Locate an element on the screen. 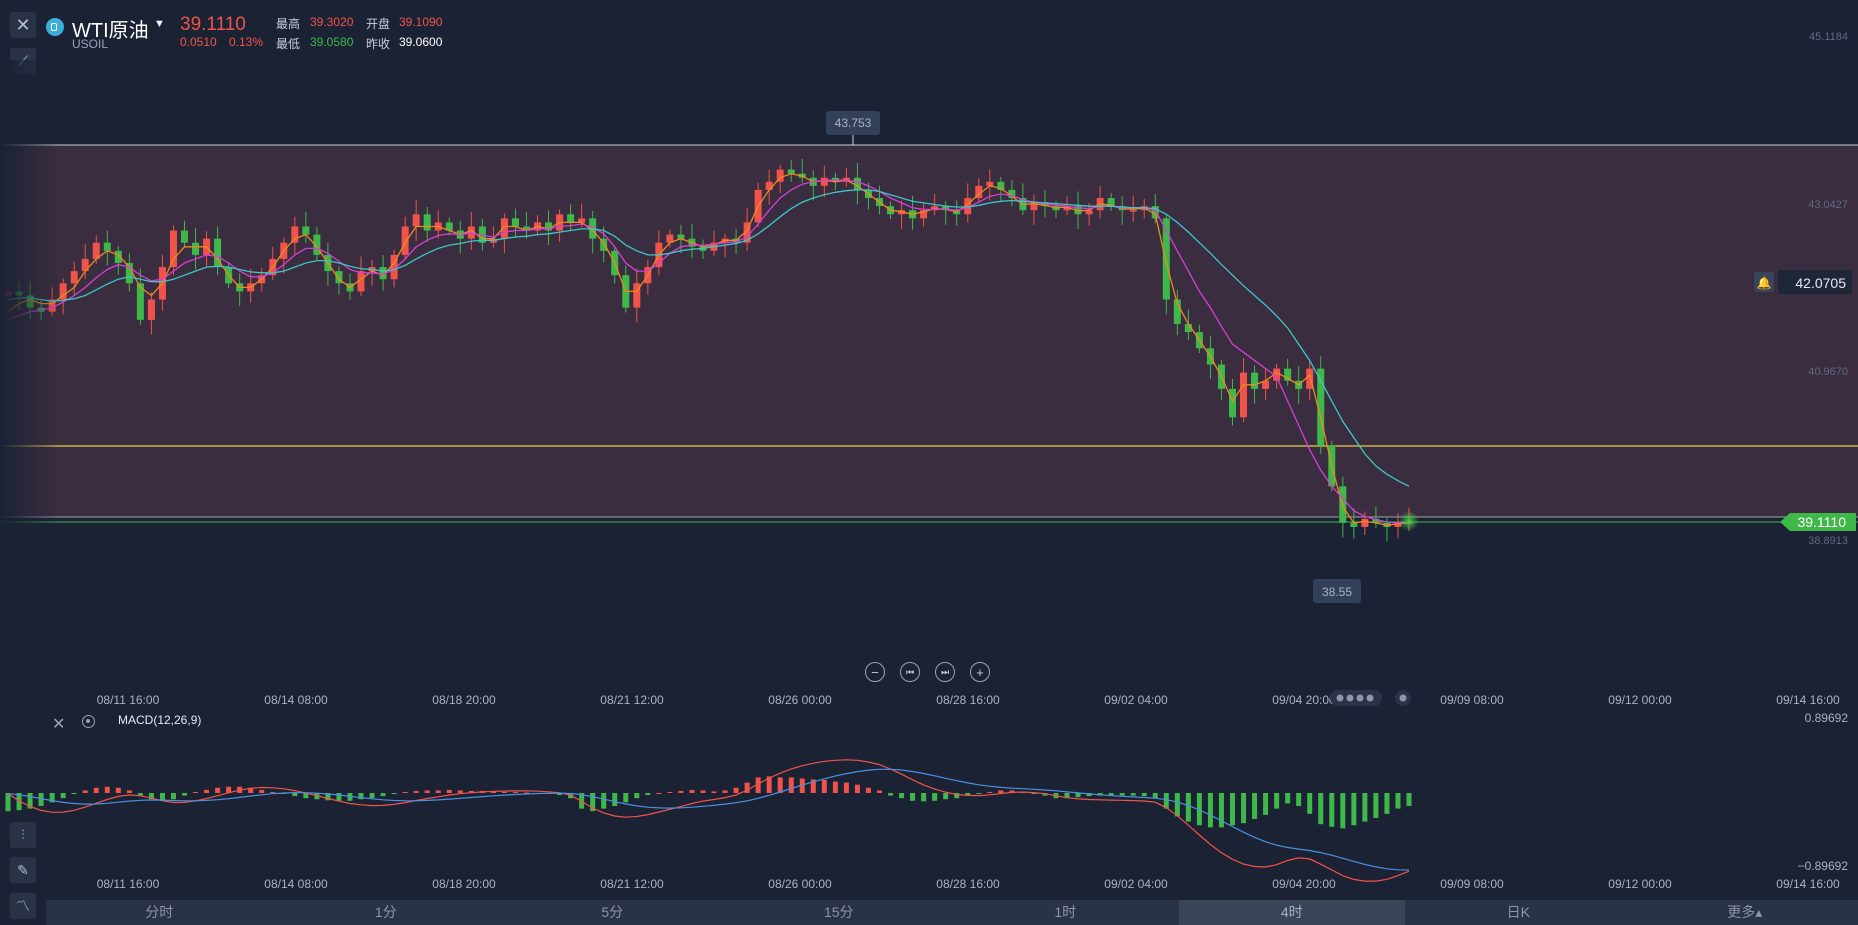 The width and height of the screenshot is (1858, 925). tab-5: 4时 is located at coordinates (1291, 912).